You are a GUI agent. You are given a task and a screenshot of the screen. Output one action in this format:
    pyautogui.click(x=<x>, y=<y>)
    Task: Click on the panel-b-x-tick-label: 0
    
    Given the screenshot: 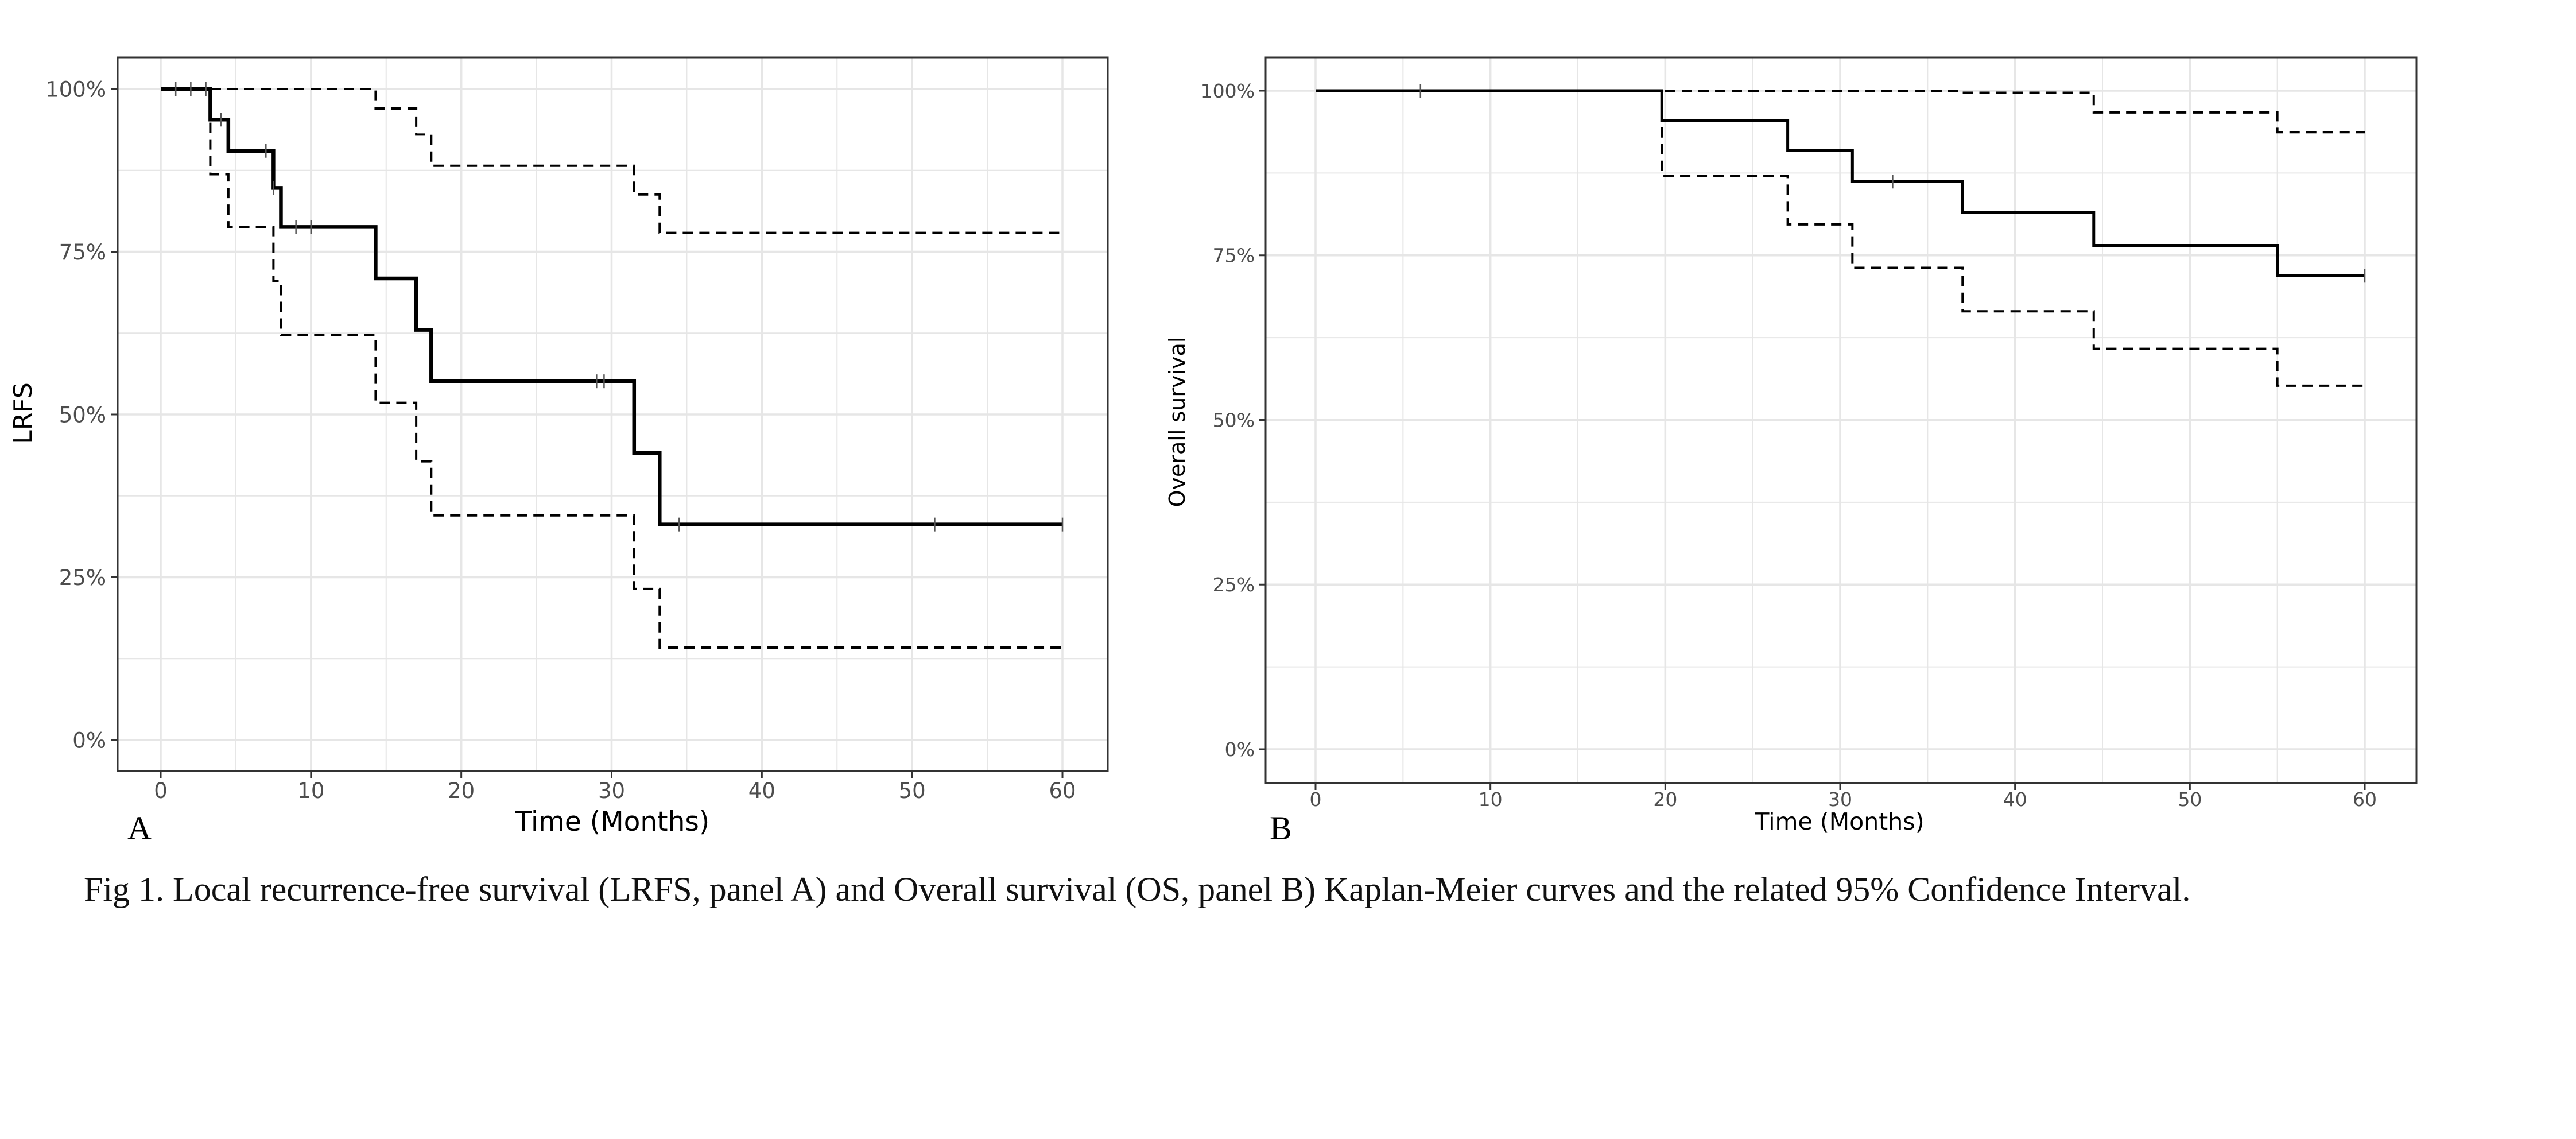 What is the action you would take?
    pyautogui.click(x=1316, y=799)
    